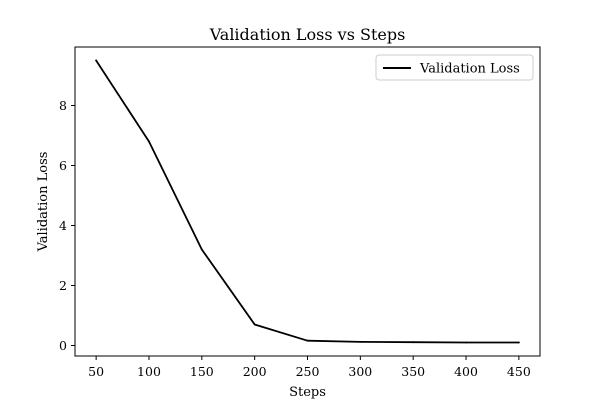 The height and width of the screenshot is (400, 600). Describe the element at coordinates (63, 105) in the screenshot. I see `y-tick-label: 8` at that location.